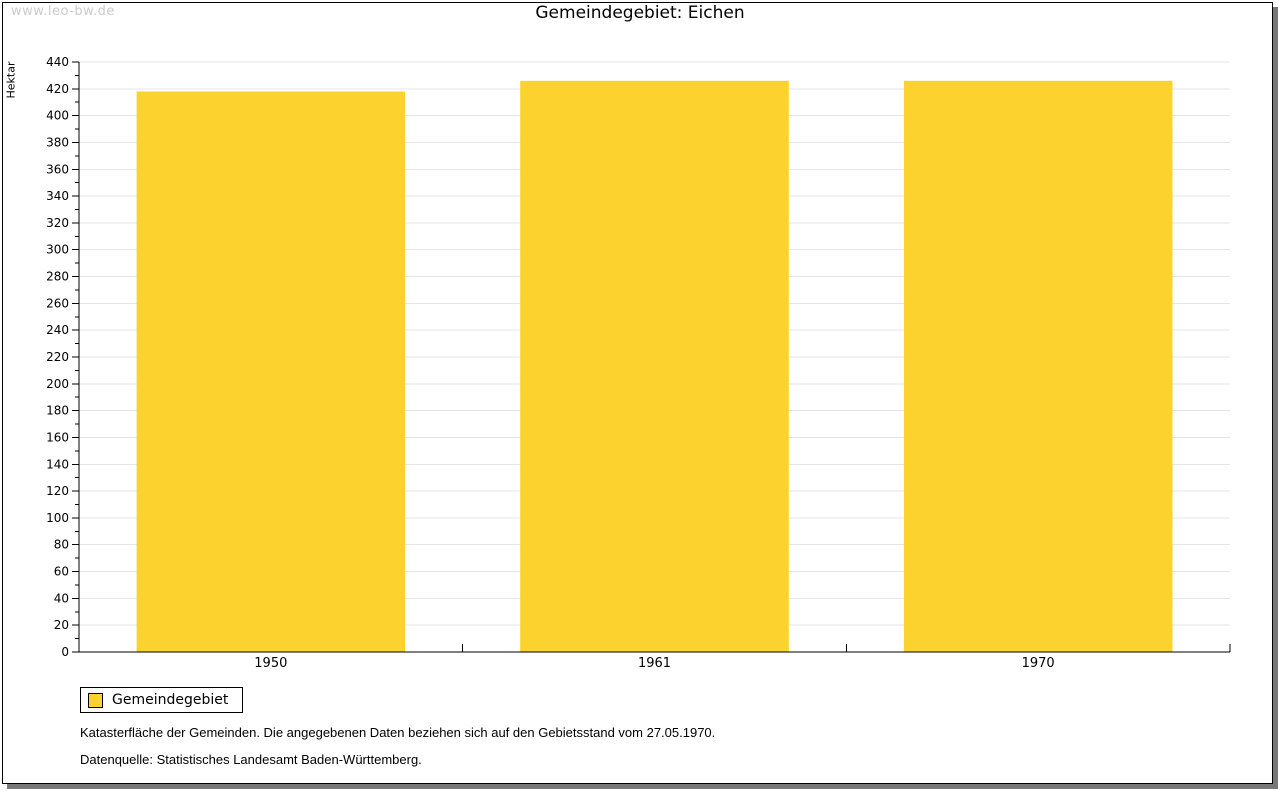  Describe the element at coordinates (57, 89) in the screenshot. I see `y-tick-label: 420` at that location.